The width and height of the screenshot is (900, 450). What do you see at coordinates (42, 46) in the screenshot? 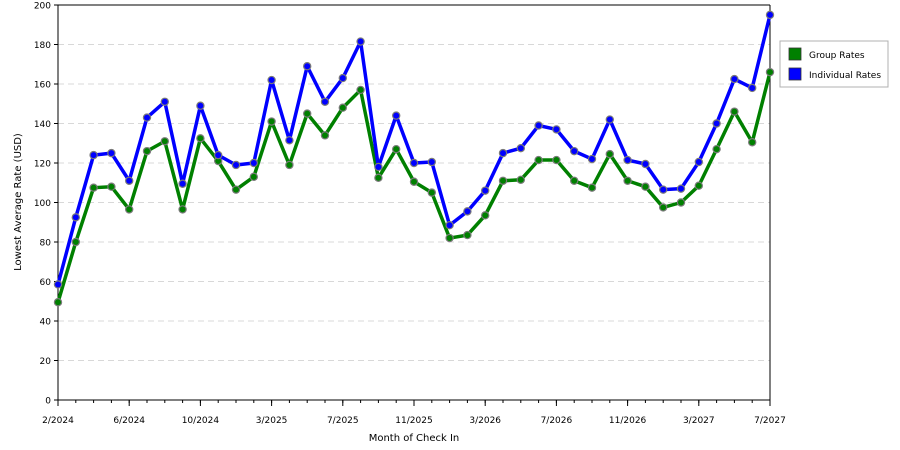
I see `y-tick-label: 180` at bounding box center [42, 46].